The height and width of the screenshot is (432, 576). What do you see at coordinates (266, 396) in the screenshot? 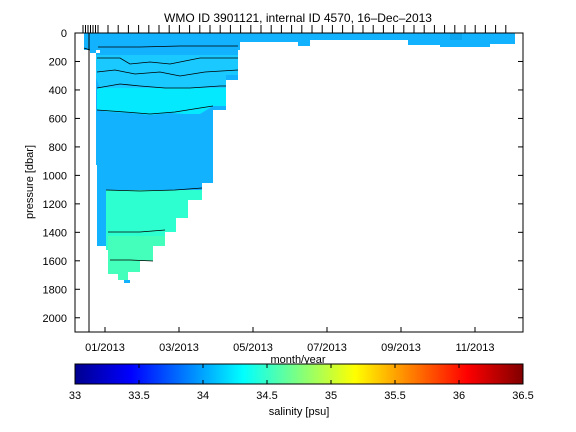
I see `colorbar-tick-label: 34.5` at bounding box center [266, 396].